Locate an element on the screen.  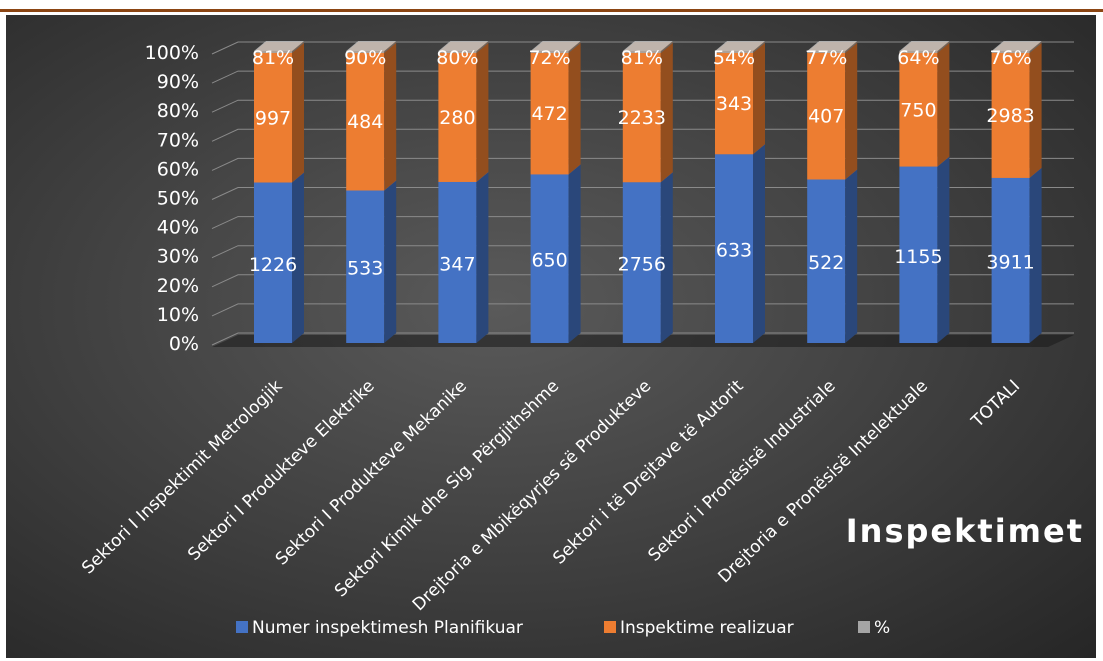
data-label-planifikuar: 1155 is located at coordinates (918, 257).